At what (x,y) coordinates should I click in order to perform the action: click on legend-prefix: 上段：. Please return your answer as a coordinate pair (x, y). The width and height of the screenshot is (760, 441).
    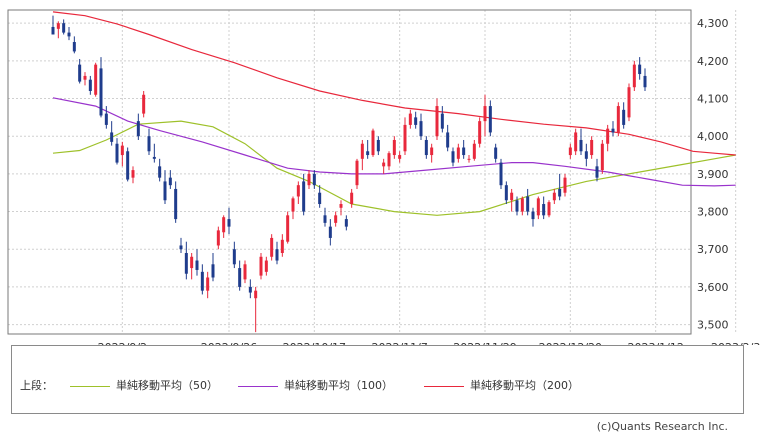
    Looking at the image, I should click on (36, 385).